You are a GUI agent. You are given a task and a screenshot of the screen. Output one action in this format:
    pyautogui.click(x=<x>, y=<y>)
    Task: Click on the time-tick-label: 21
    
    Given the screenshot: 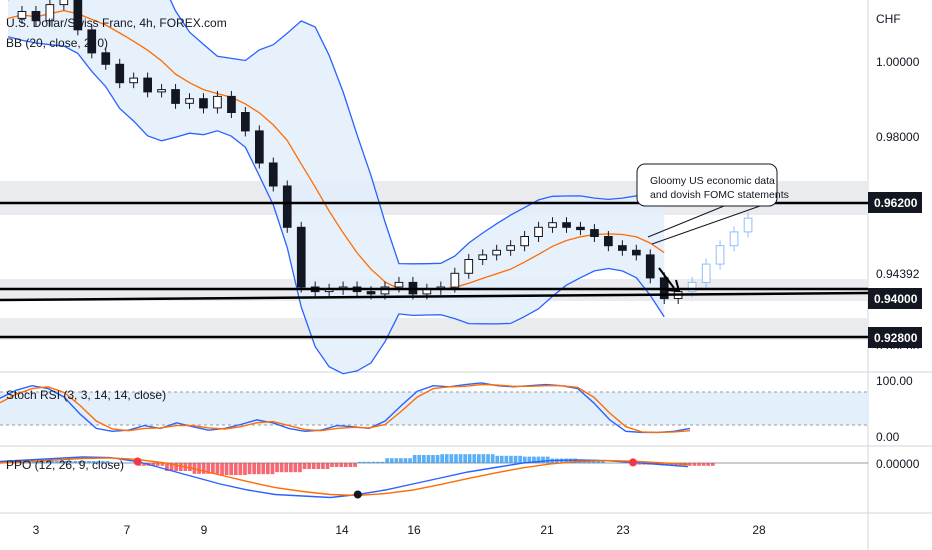 What is the action you would take?
    pyautogui.click(x=547, y=530)
    